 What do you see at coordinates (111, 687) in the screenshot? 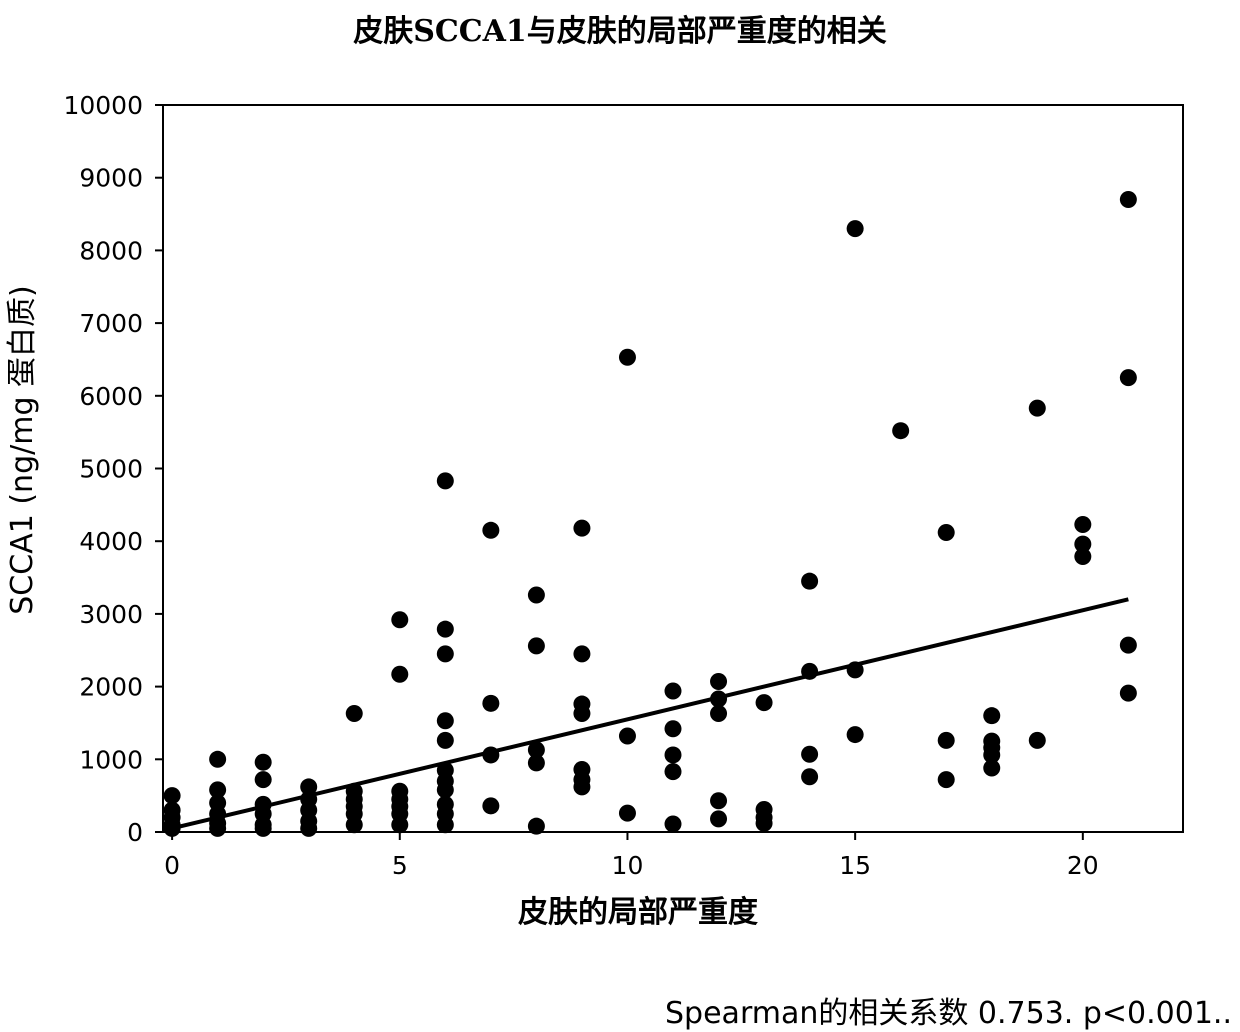
I see `y-tick-label: 2000` at bounding box center [111, 687].